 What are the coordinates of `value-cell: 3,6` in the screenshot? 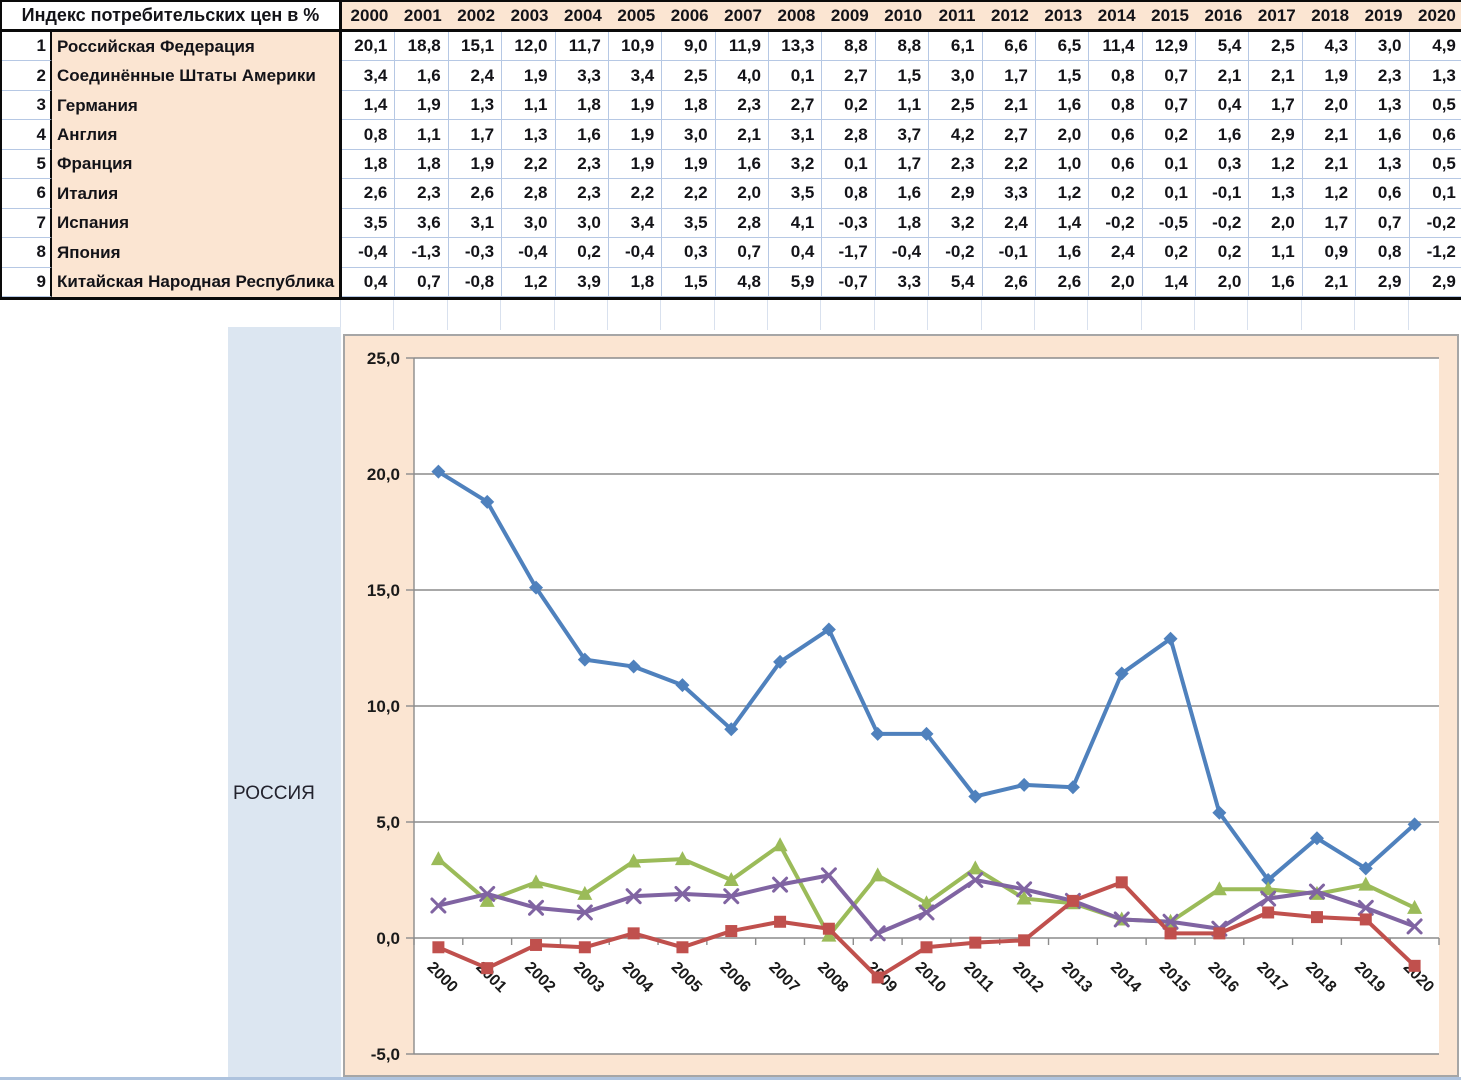 It's located at (422, 223).